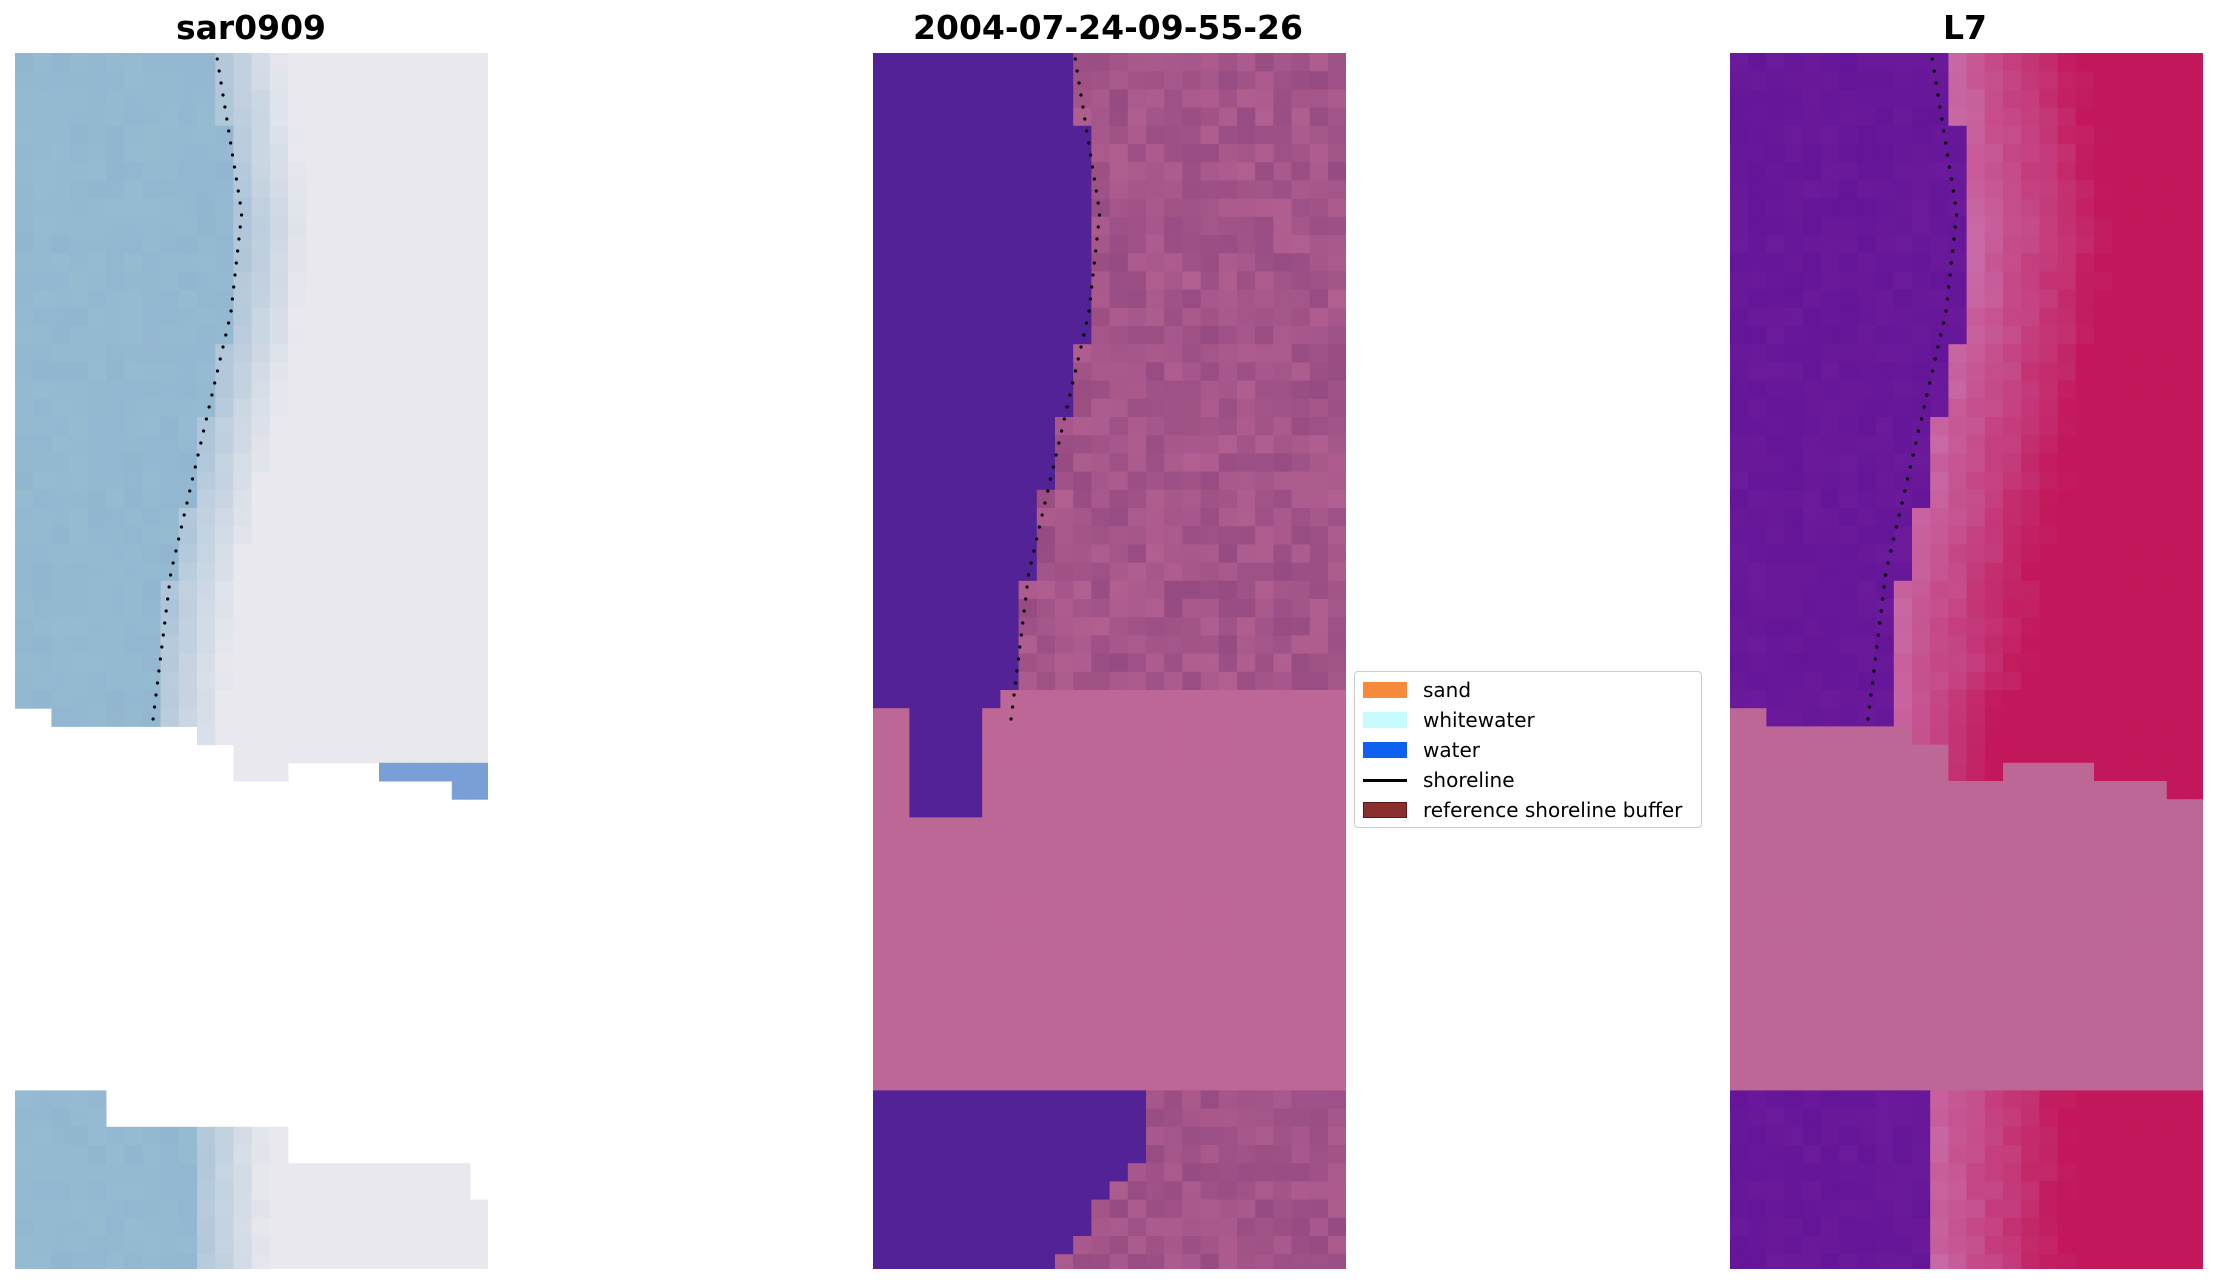 The image size is (2216, 1283). I want to click on panel-title-rgb: sar0909, so click(251, 27).